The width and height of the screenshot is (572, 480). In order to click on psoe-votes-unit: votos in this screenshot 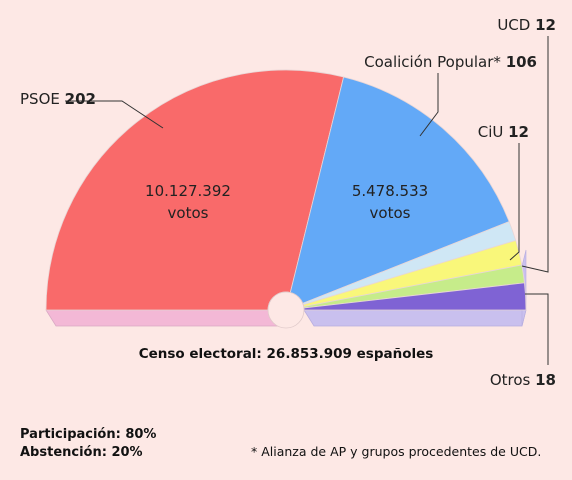, I will do `click(188, 213)`.